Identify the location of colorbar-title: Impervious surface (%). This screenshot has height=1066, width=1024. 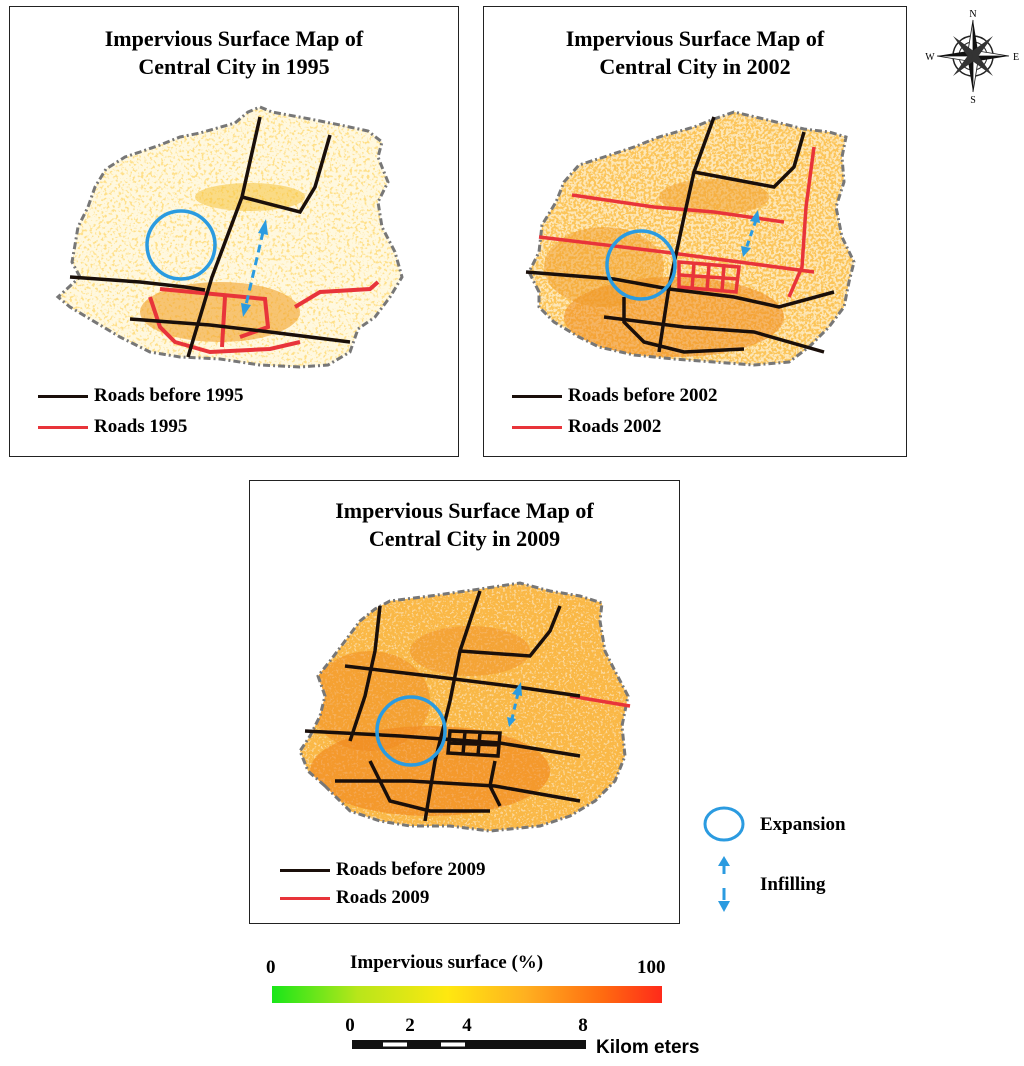
(447, 962).